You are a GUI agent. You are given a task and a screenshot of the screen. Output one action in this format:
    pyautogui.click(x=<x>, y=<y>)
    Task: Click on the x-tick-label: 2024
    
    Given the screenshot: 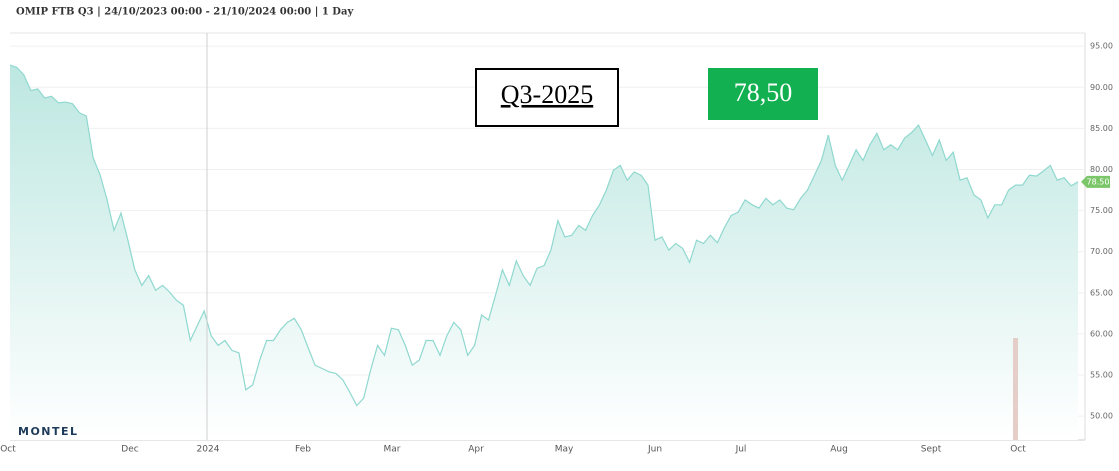 What is the action you would take?
    pyautogui.click(x=208, y=450)
    